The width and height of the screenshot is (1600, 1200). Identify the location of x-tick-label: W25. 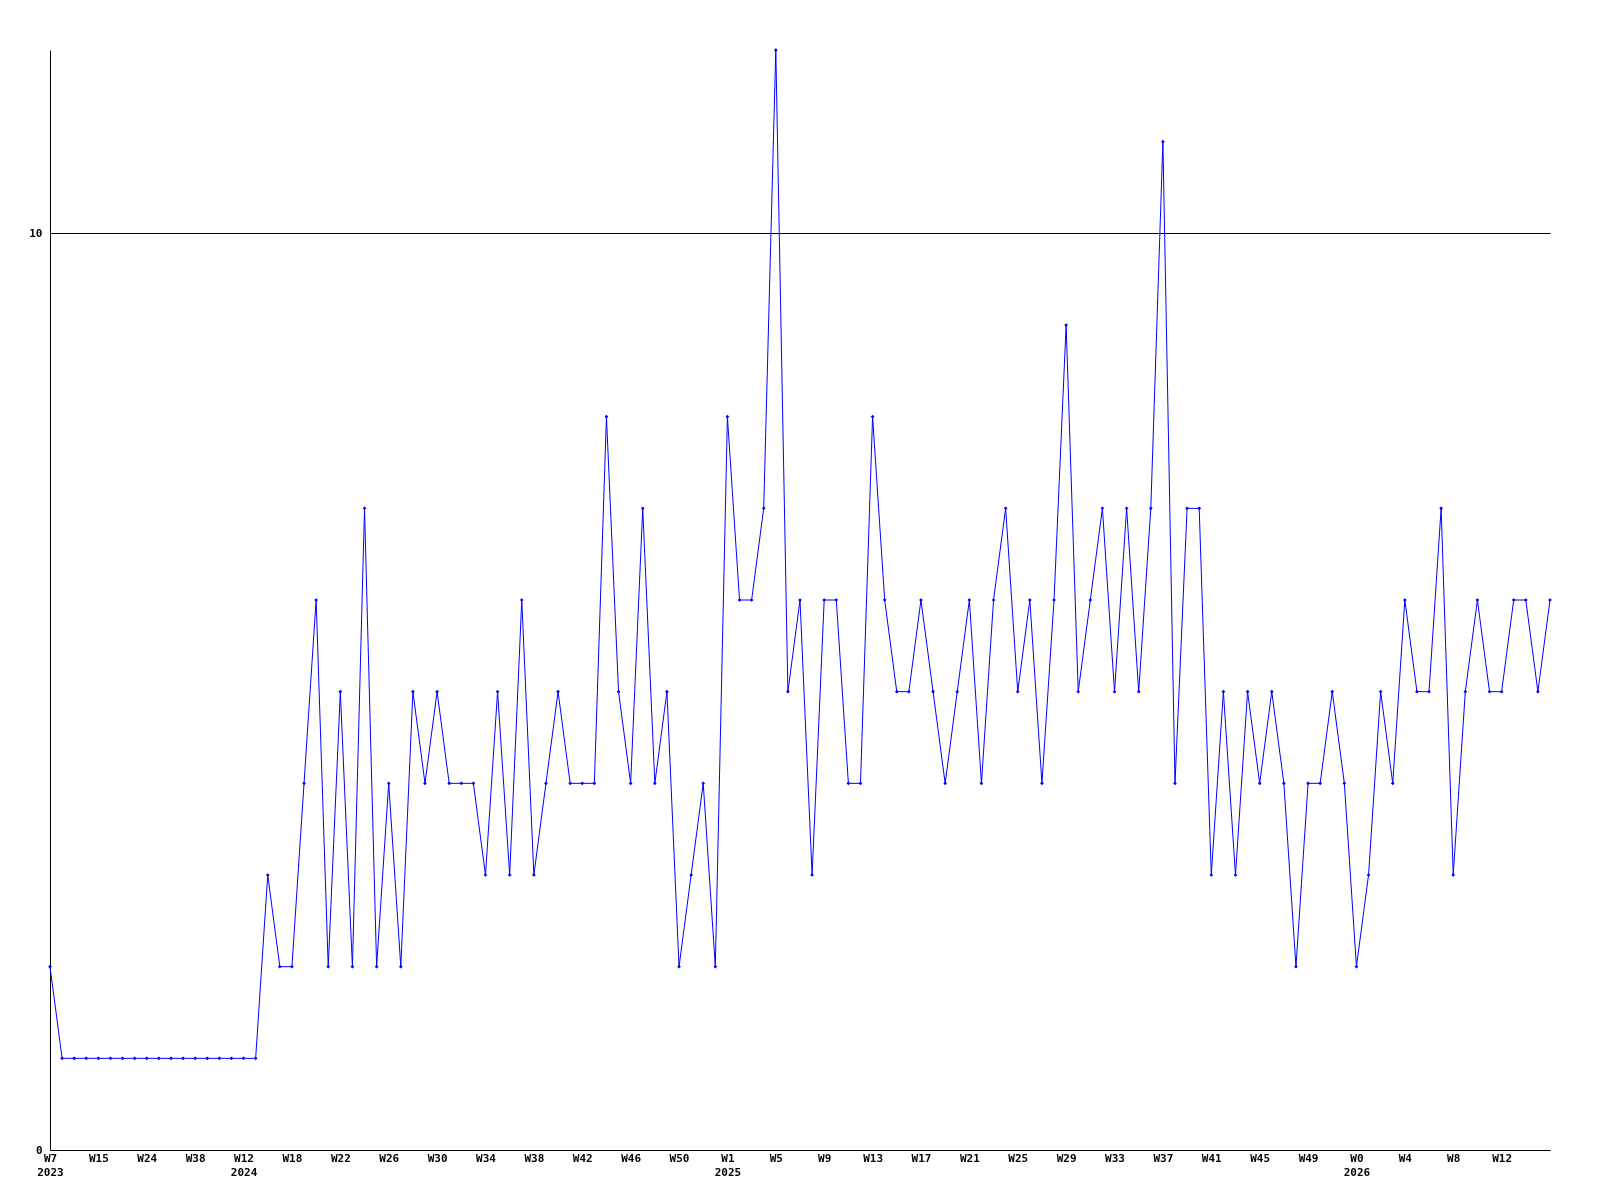
(1018, 1158).